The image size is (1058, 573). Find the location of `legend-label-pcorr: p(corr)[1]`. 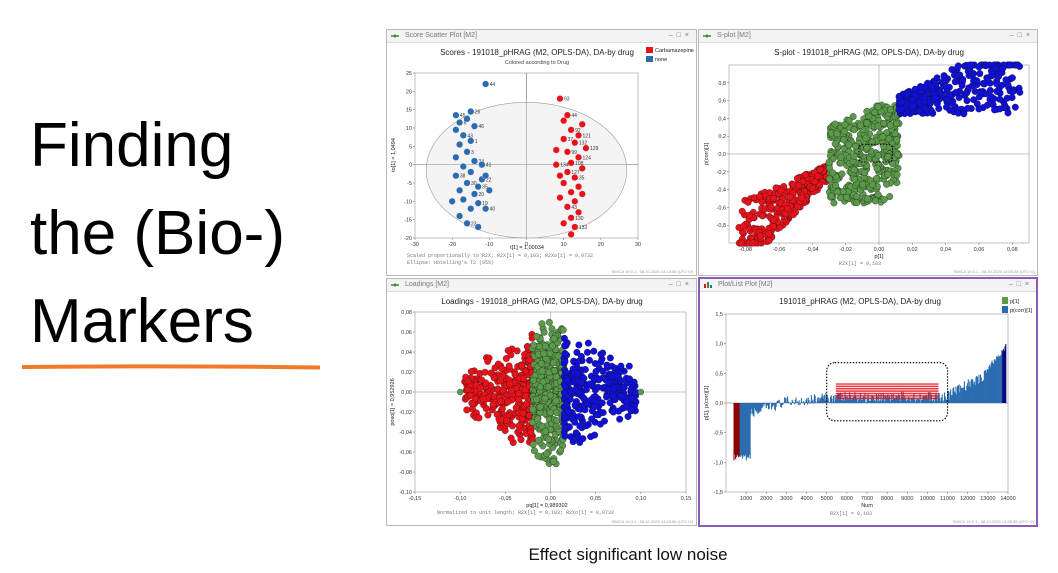

legend-label-pcorr: p(corr)[1] is located at coordinates (1021, 311).